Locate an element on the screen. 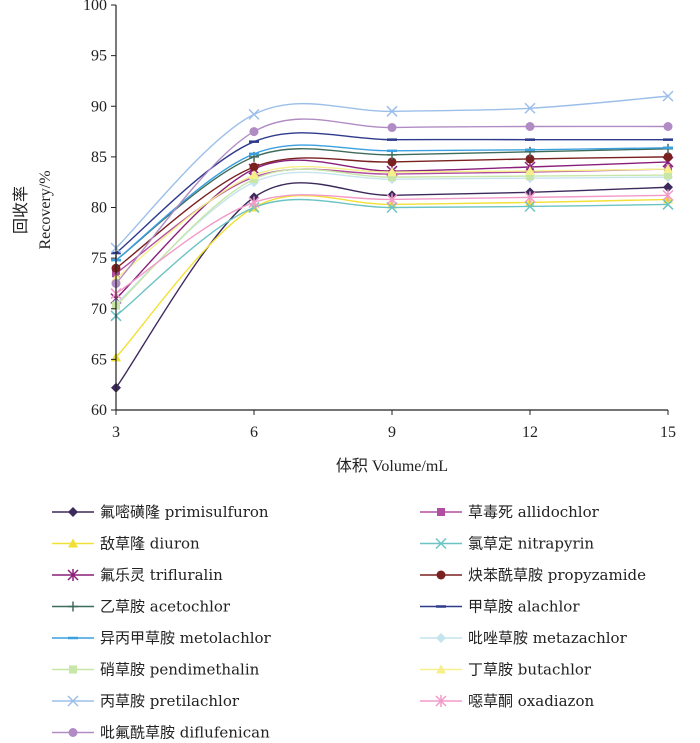 This screenshot has height=743, width=700. legend-item: 吡氟酰草胺 diflufenican is located at coordinates (161, 733).